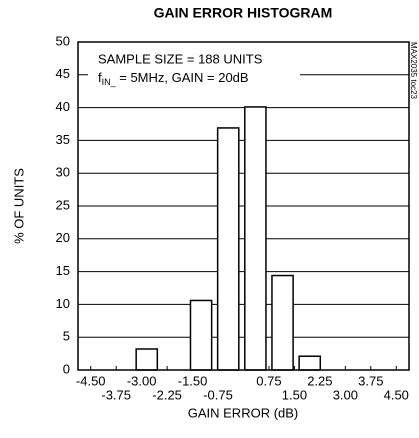 This screenshot has height=438, width=419. What do you see at coordinates (345, 394) in the screenshot?
I see `x-tick-label: 3.00` at bounding box center [345, 394].